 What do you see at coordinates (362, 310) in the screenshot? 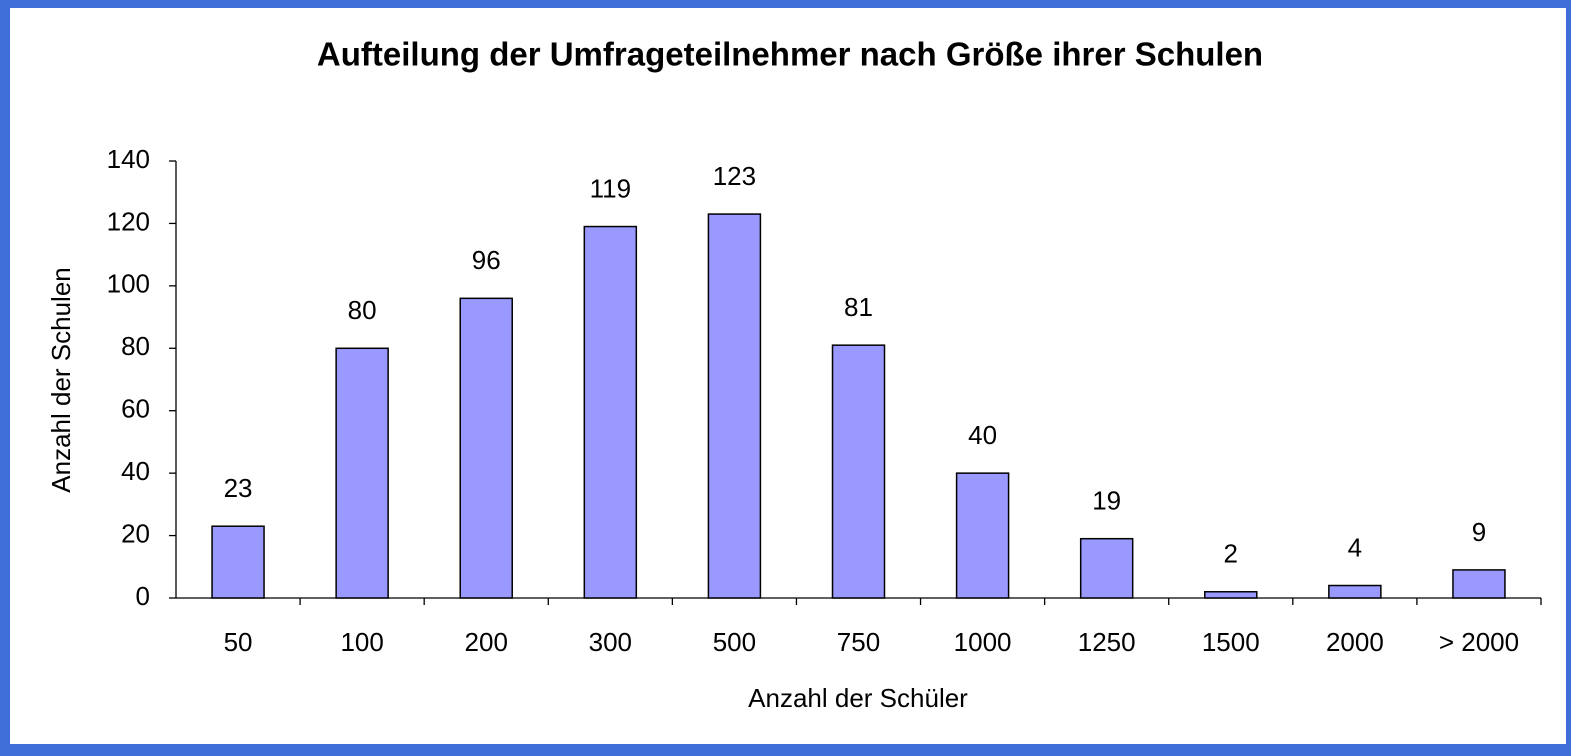
I see `data-label: 80` at bounding box center [362, 310].